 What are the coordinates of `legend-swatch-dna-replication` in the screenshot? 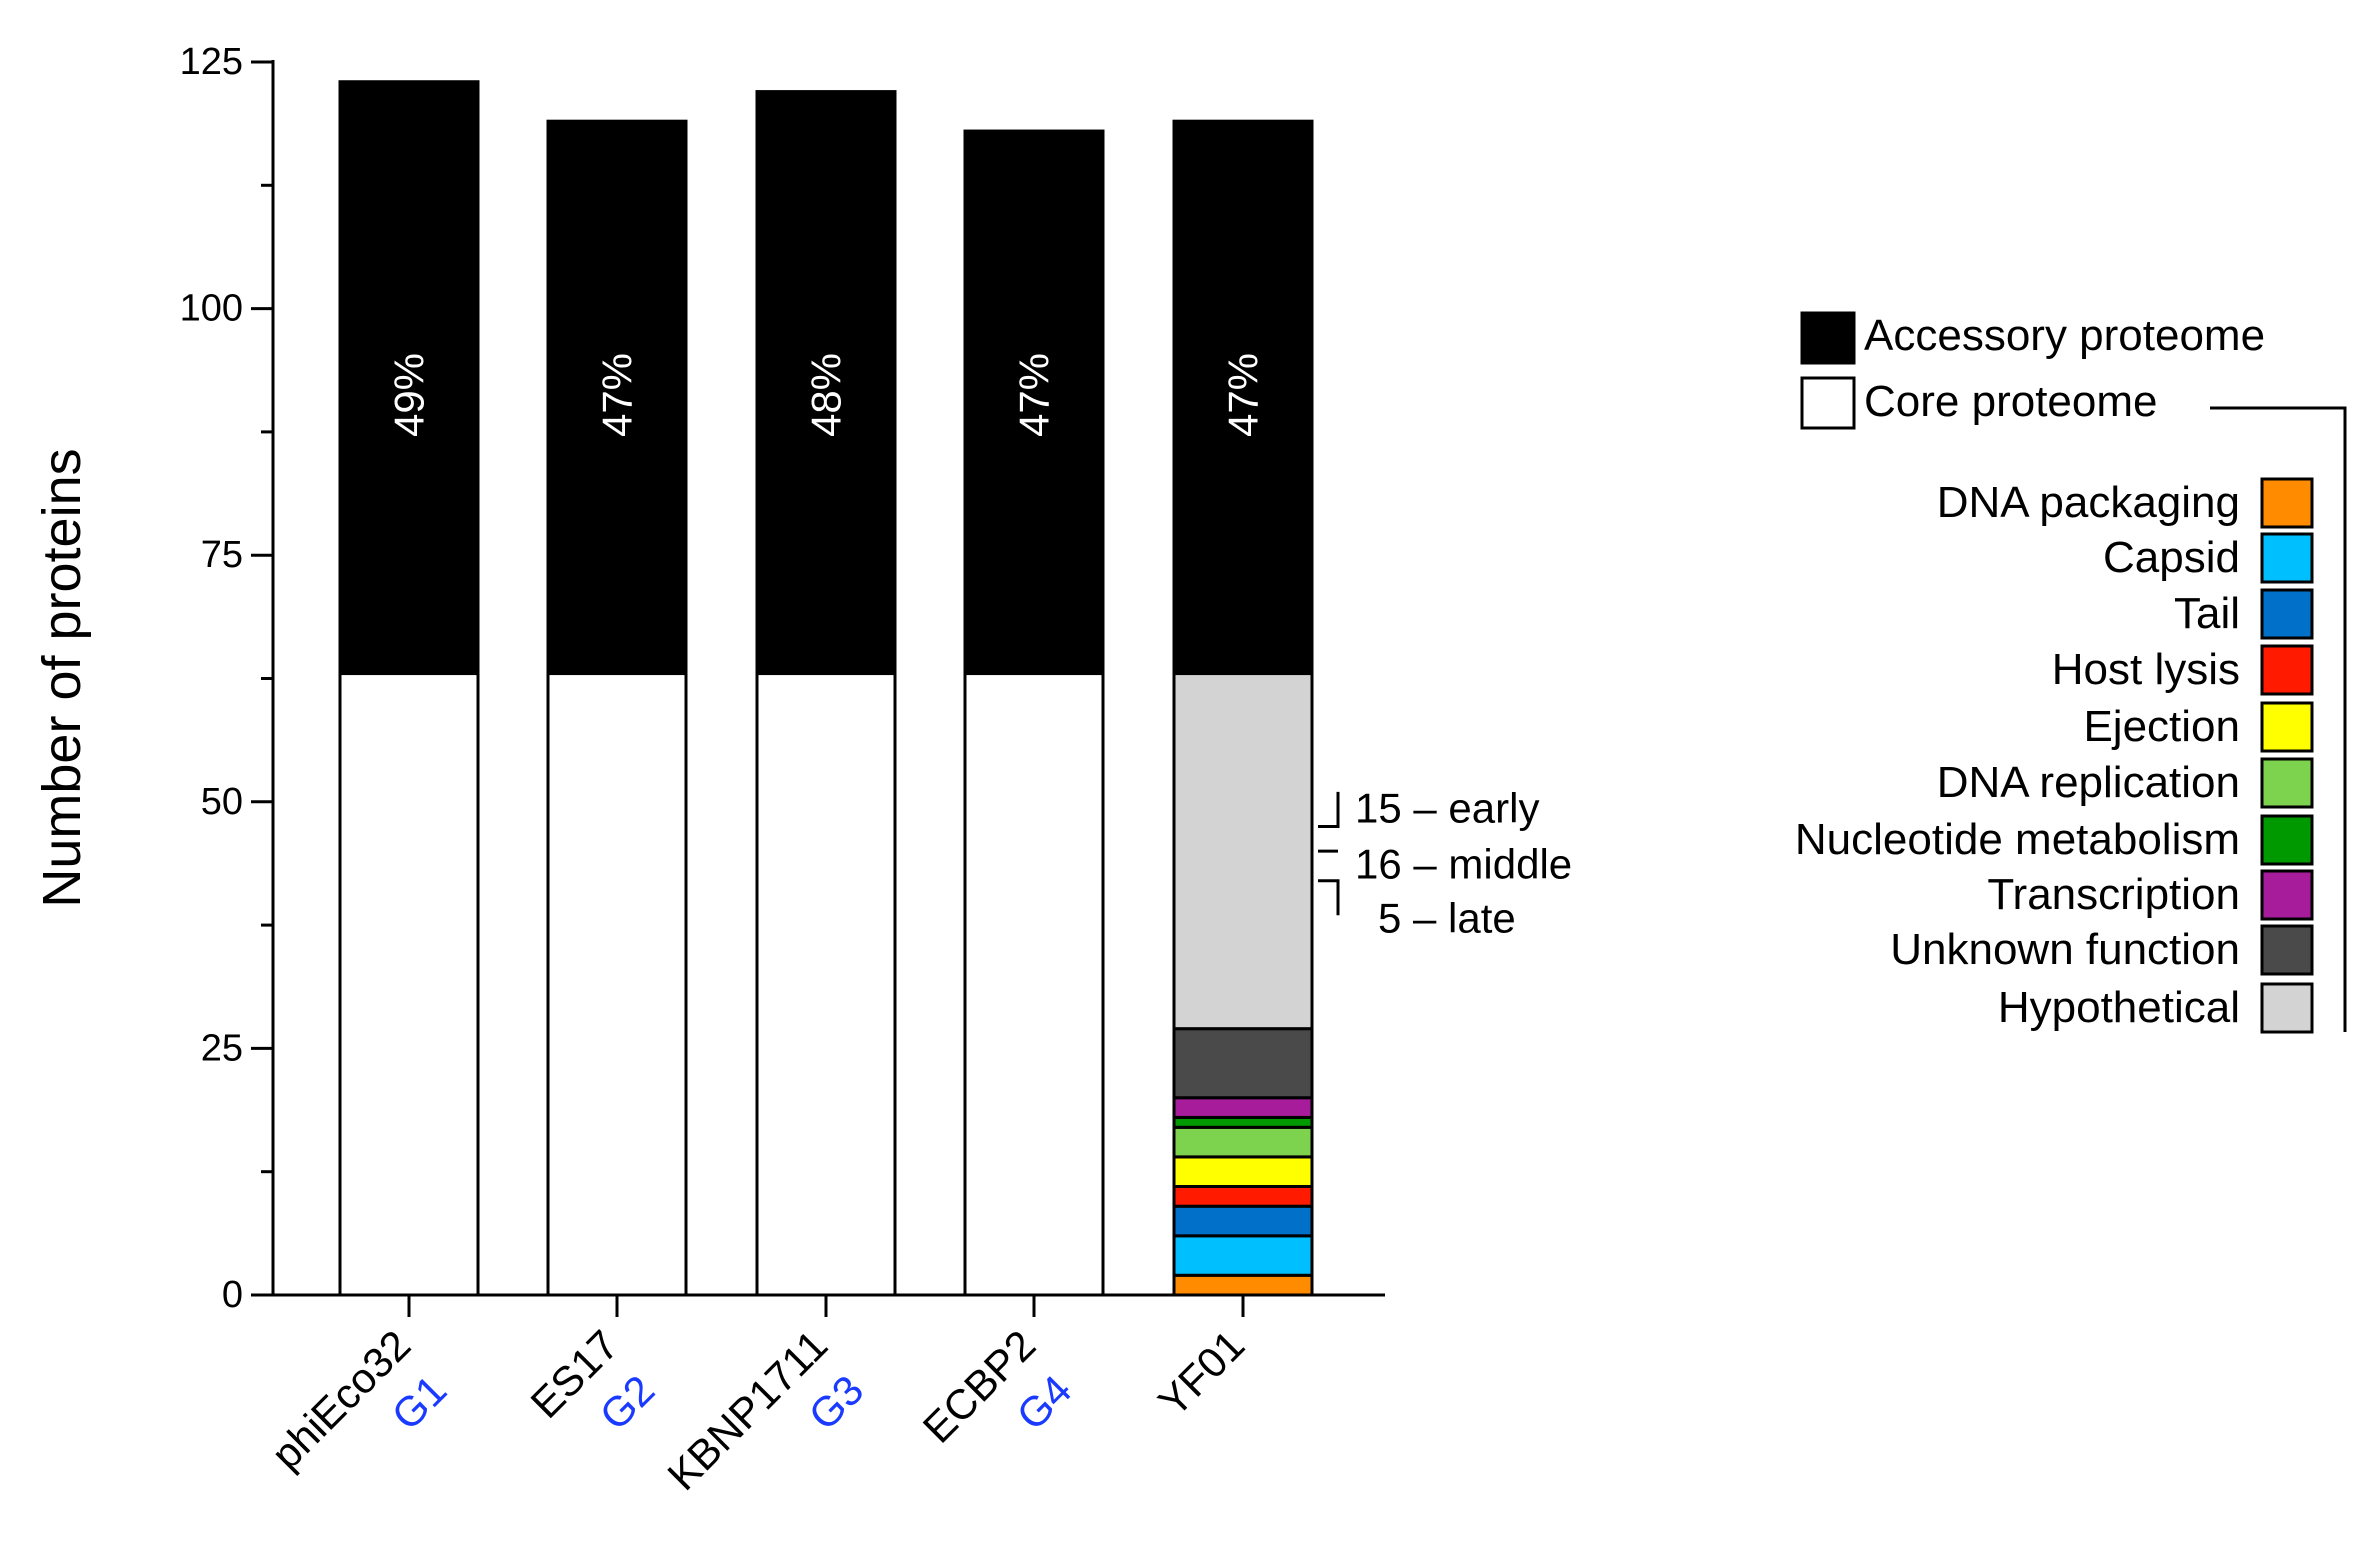 It's located at (2287, 783).